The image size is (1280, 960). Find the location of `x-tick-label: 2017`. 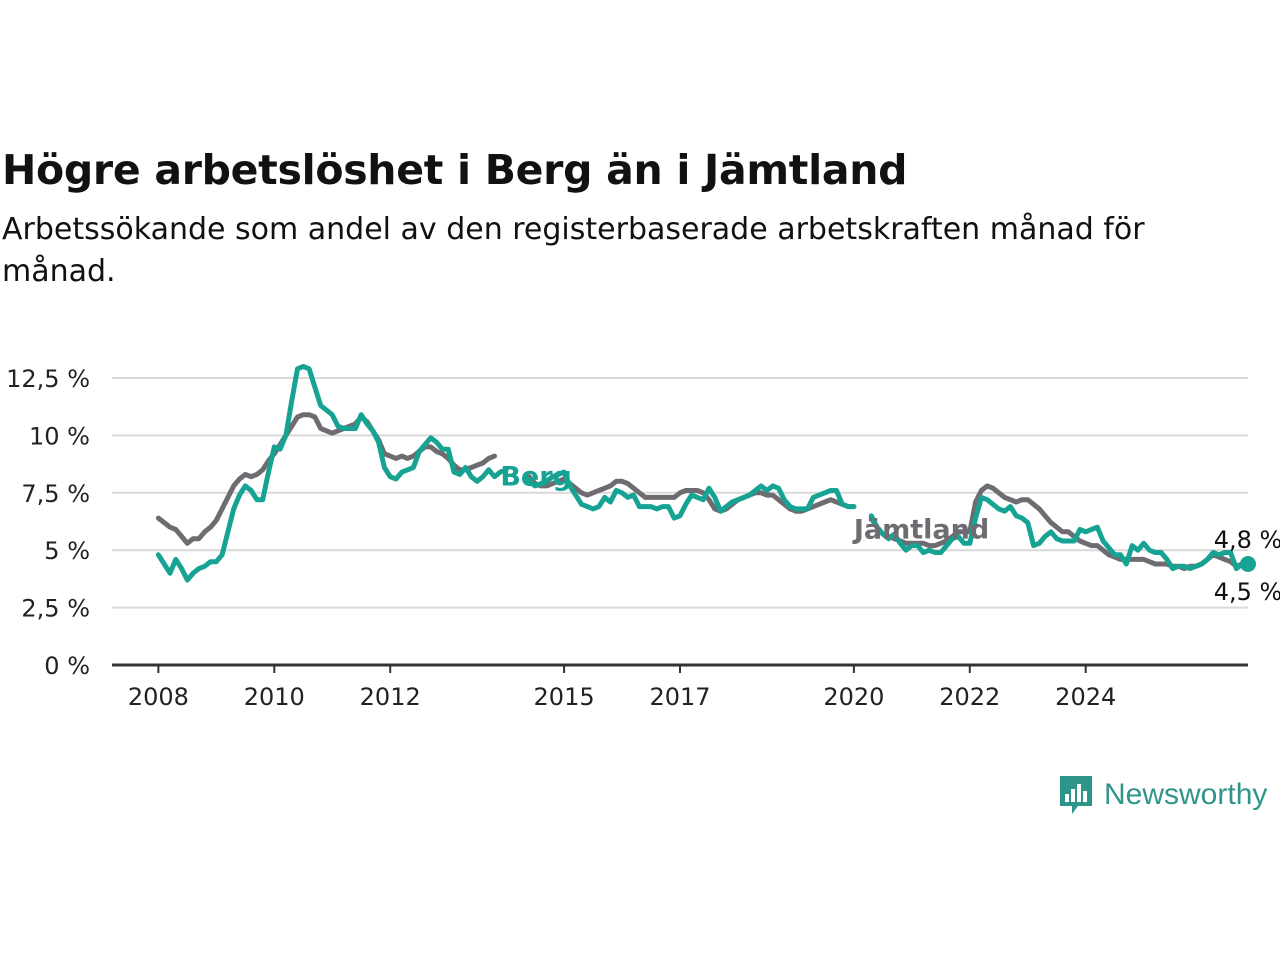

x-tick-label: 2017 is located at coordinates (679, 697).